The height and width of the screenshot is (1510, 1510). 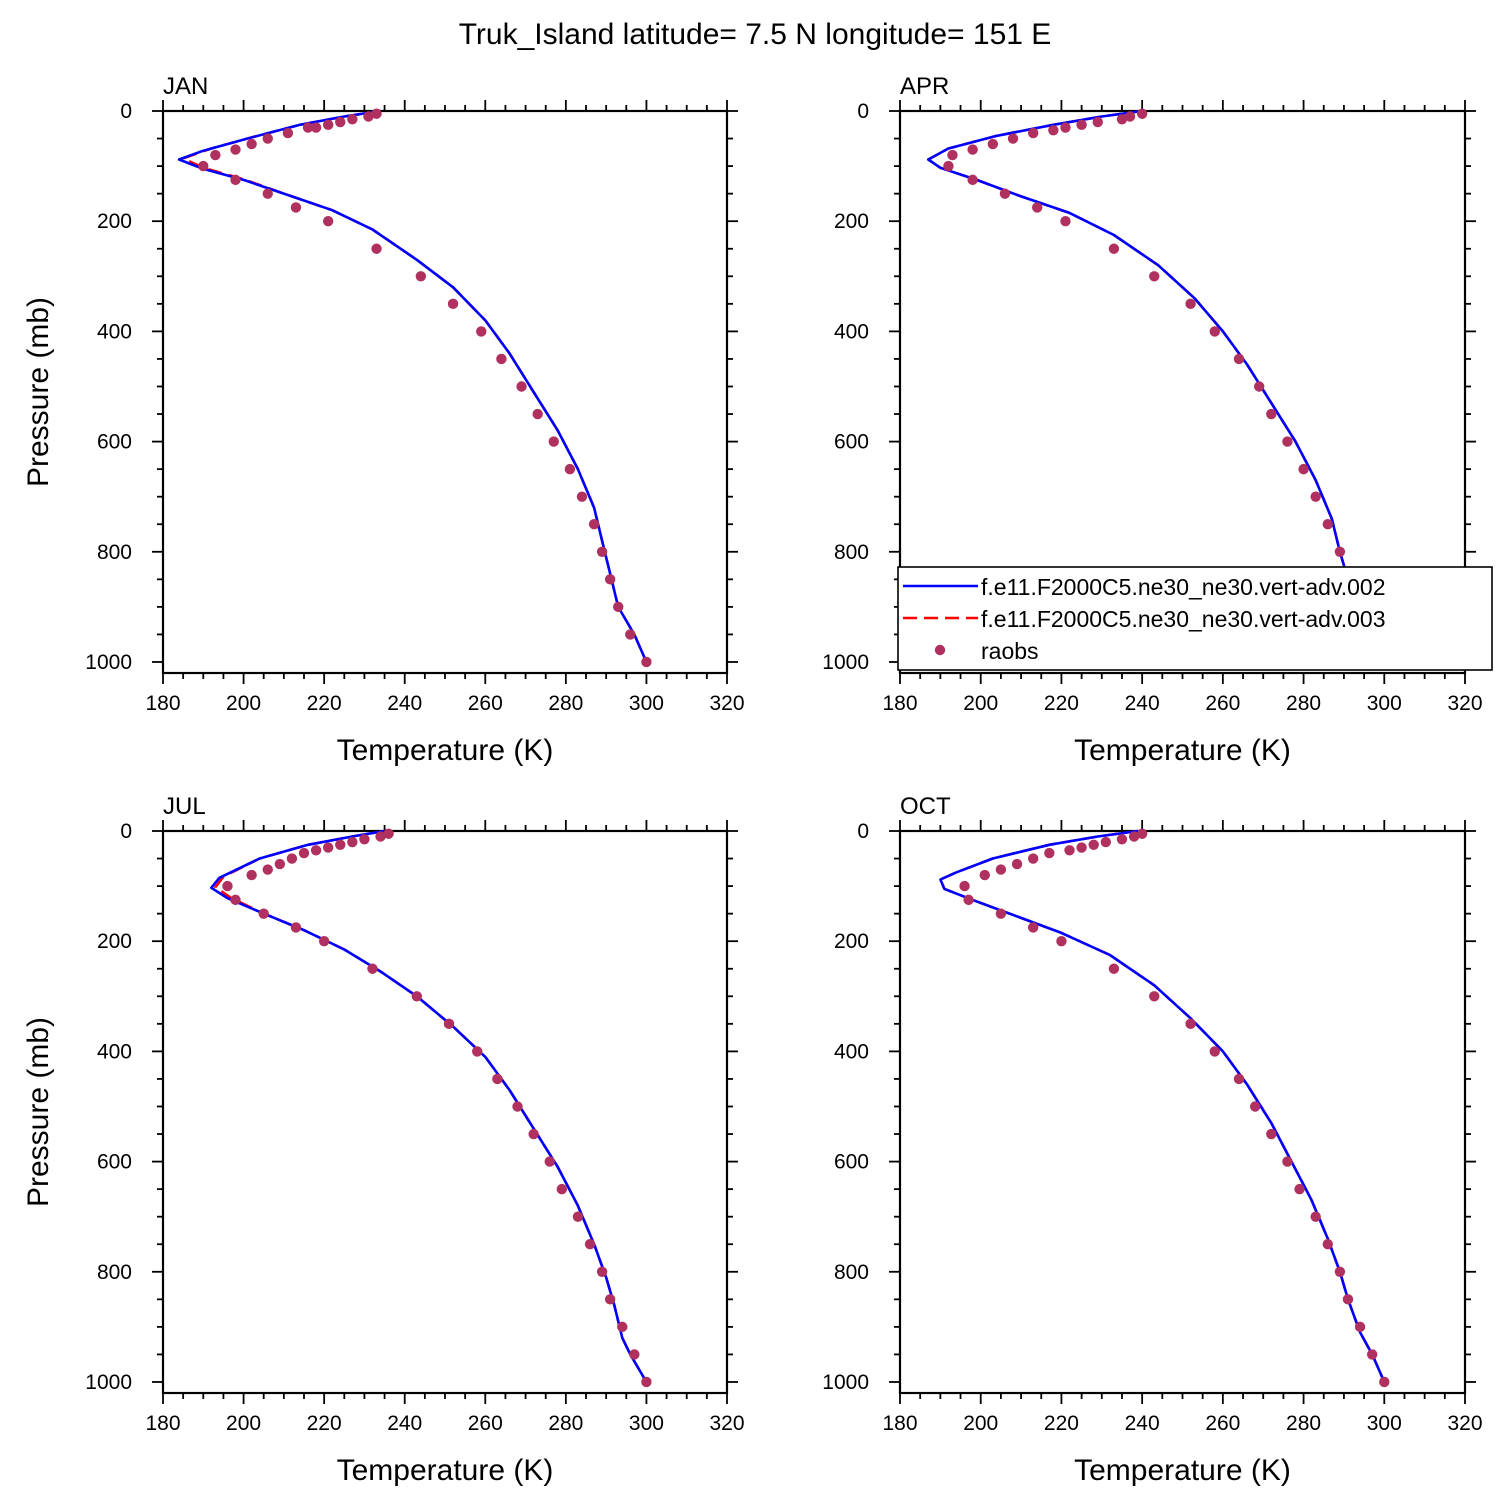 What do you see at coordinates (924, 86) in the screenshot?
I see `panel-label: APR` at bounding box center [924, 86].